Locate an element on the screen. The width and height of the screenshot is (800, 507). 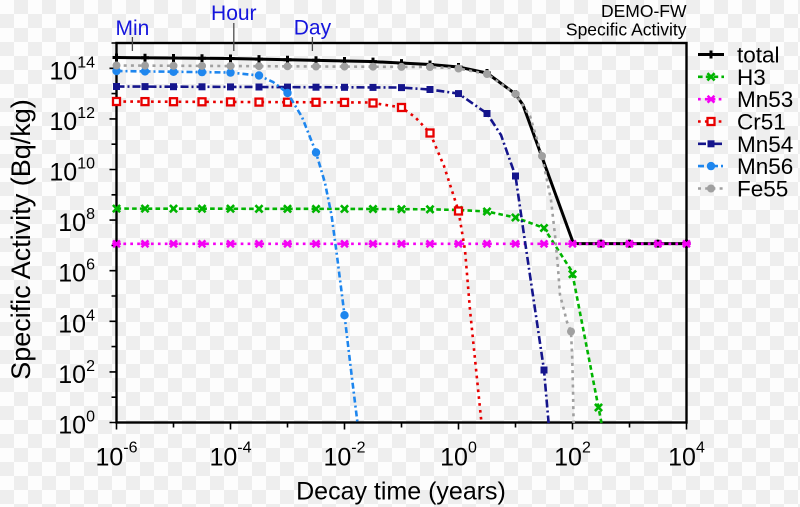
svg-text: Min is located at coordinates (132, 28).